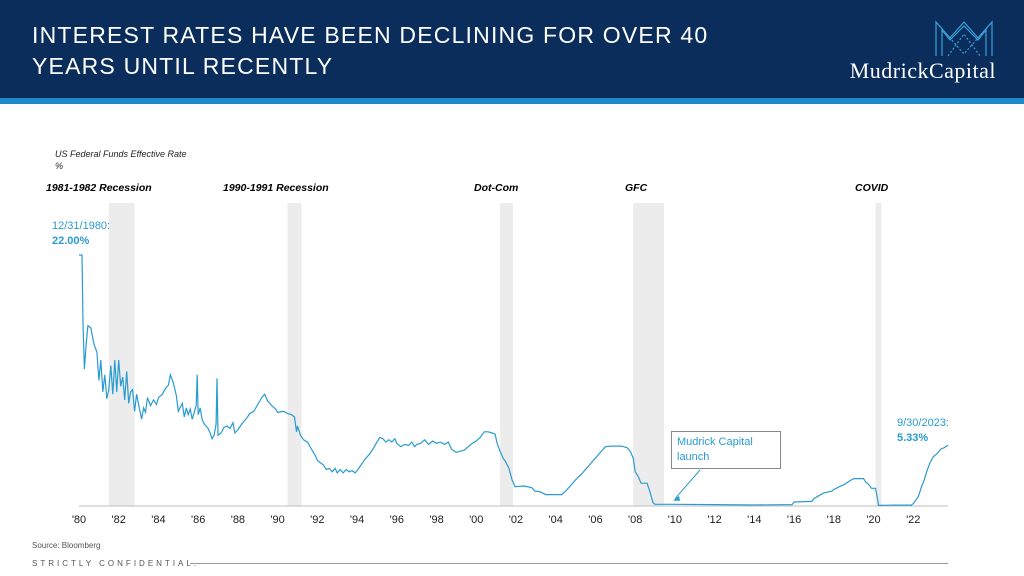 The height and width of the screenshot is (576, 1024). What do you see at coordinates (872, 188) in the screenshot?
I see `recession-label-covid: COVID` at bounding box center [872, 188].